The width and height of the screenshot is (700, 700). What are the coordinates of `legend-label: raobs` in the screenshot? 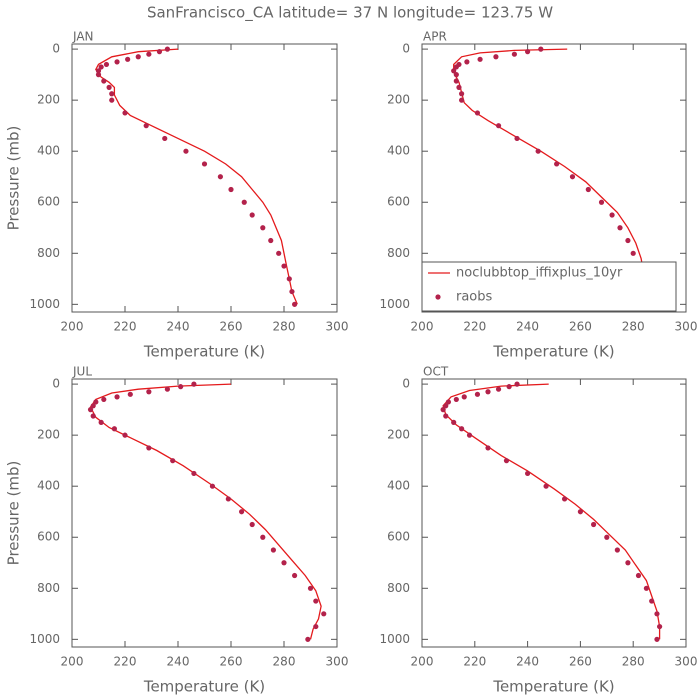 It's located at (474, 297).